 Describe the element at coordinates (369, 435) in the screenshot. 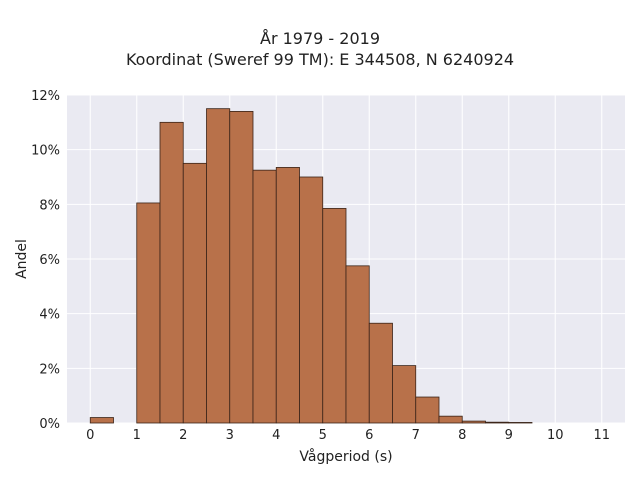

I see `x-tick-label: 6` at that location.